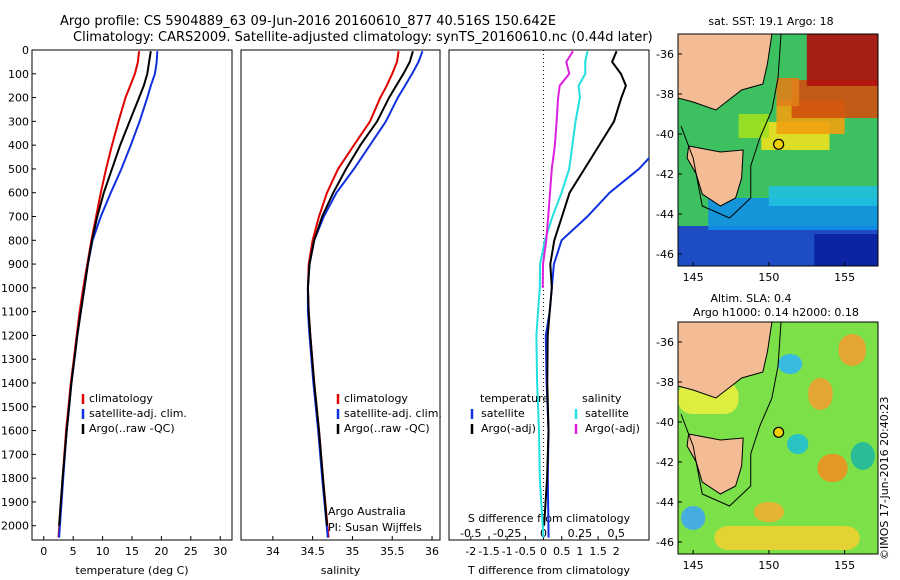 The height and width of the screenshot is (580, 900). I want to click on y-tick-label: 1400, so click(15, 383).